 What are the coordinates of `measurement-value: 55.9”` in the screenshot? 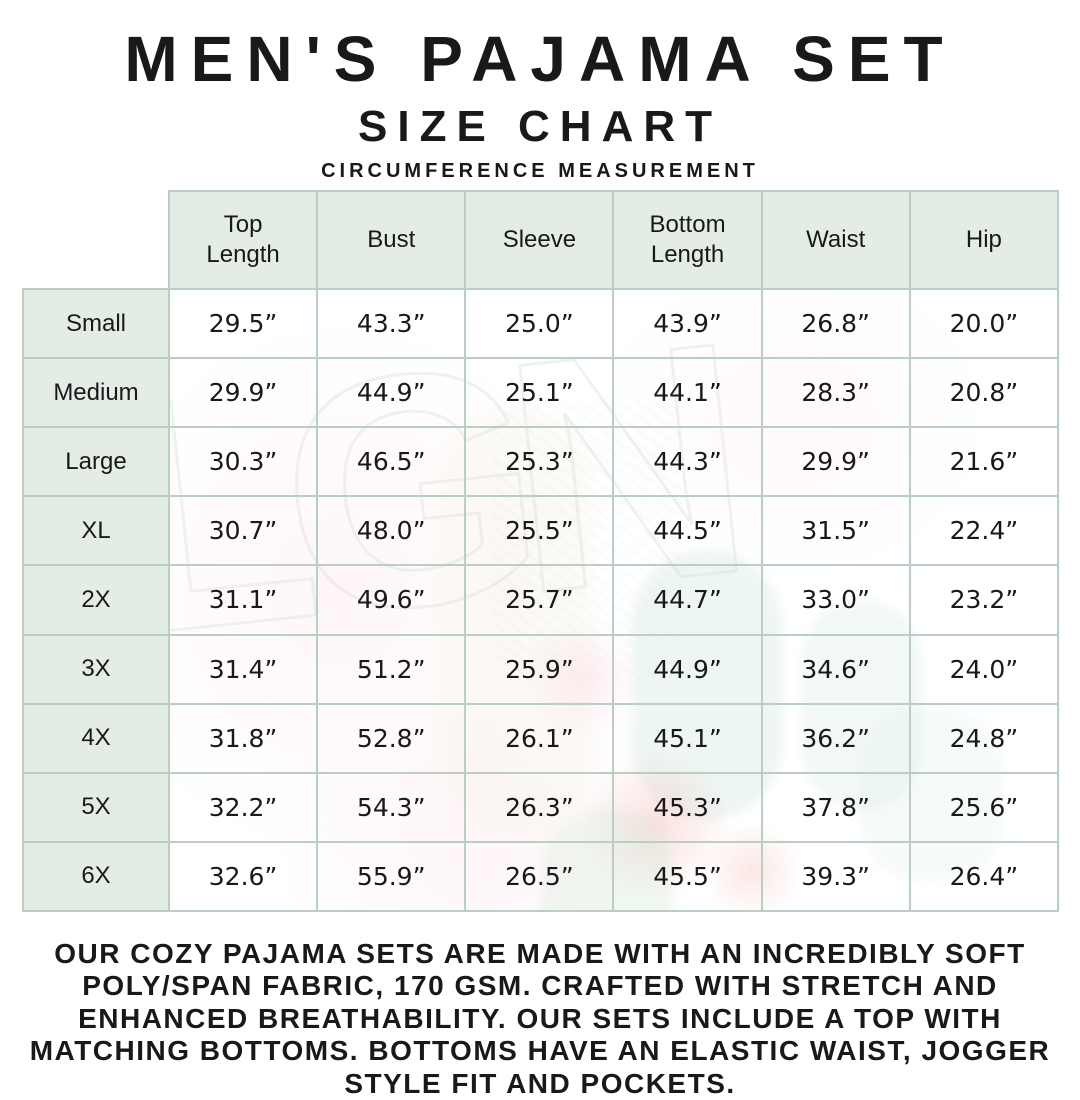 It's located at (391, 876).